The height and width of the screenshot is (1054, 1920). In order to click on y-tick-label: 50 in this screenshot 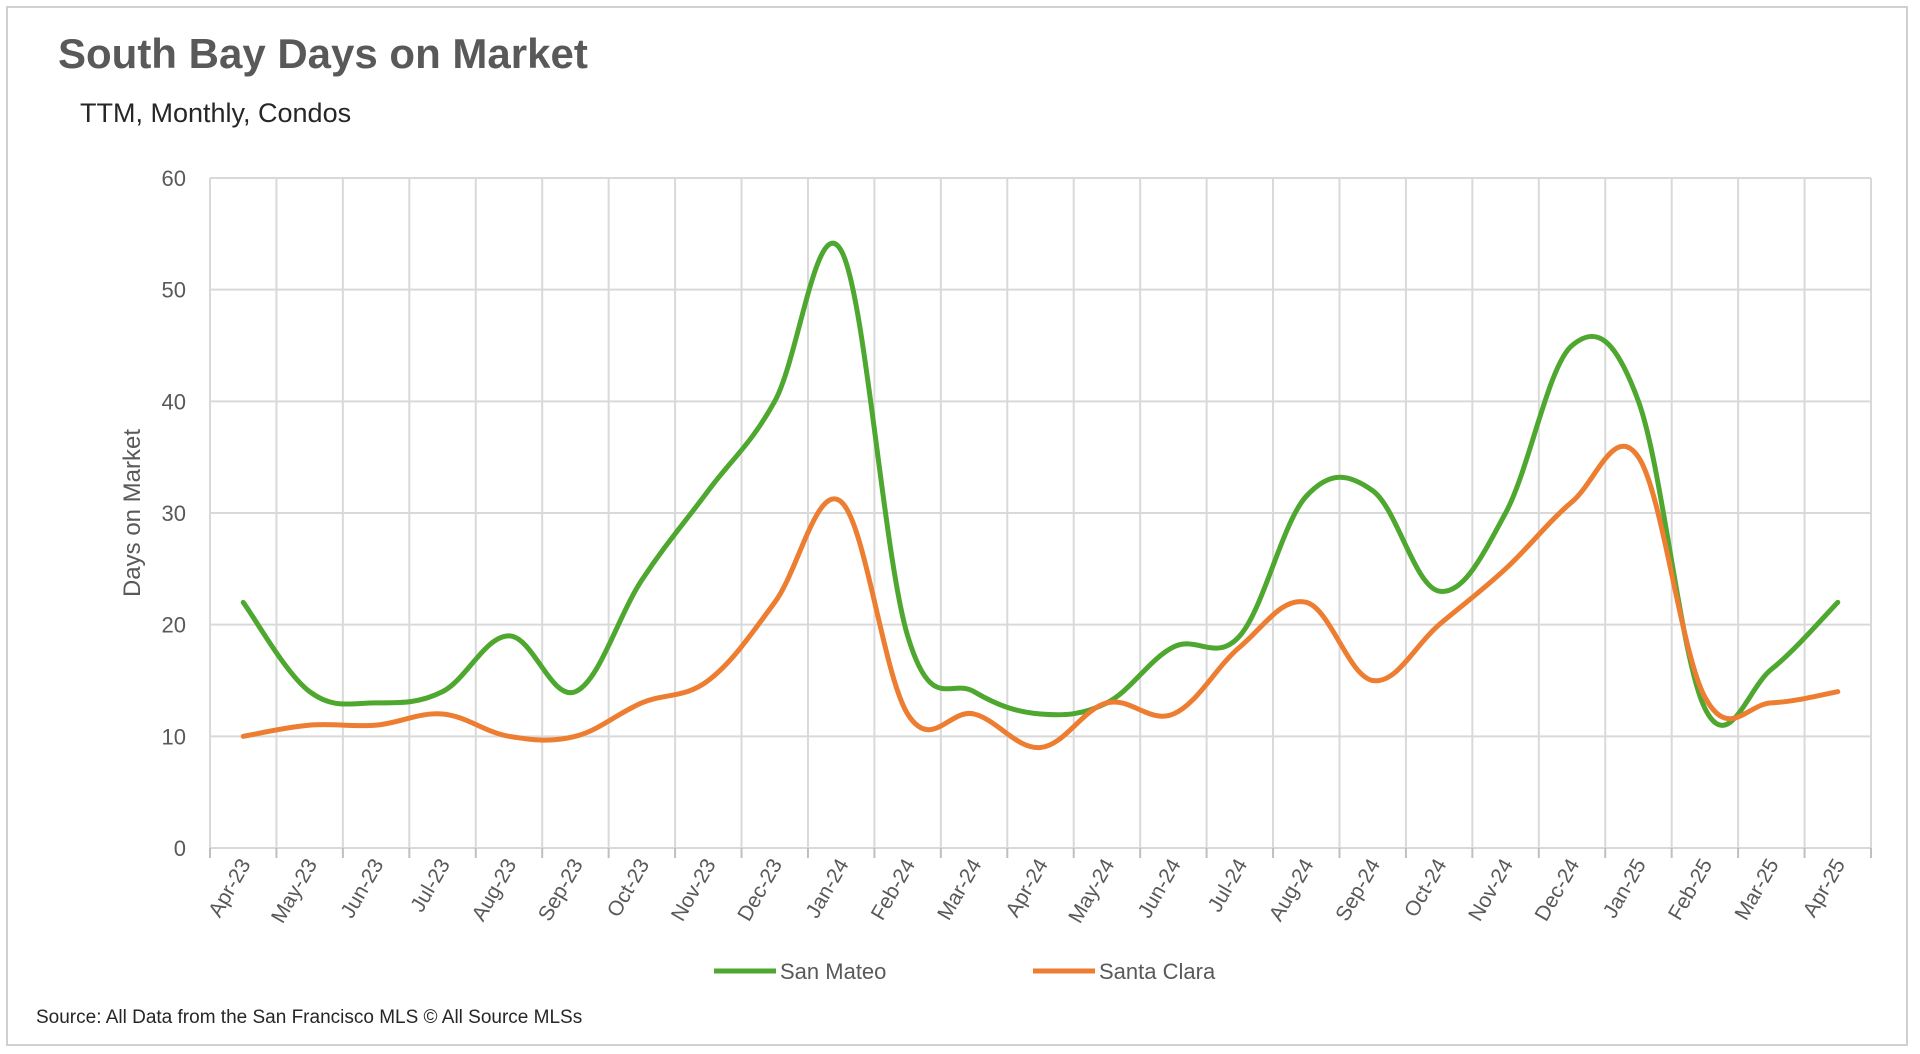, I will do `click(174, 290)`.